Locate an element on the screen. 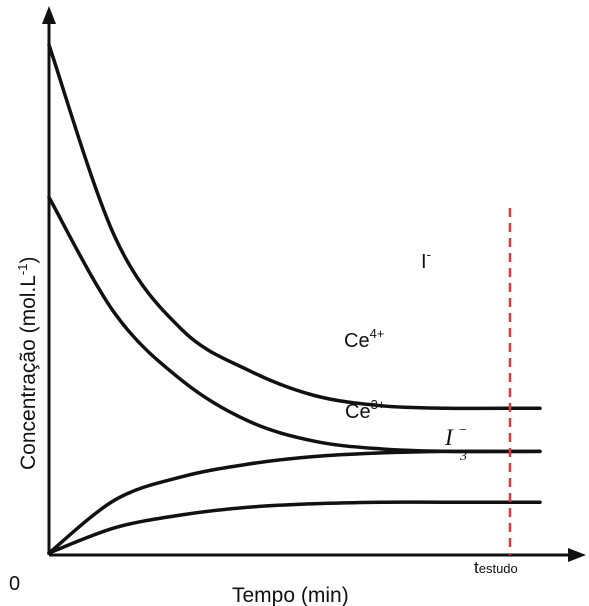  x-axis-label: Tempo (min) is located at coordinates (290, 595).